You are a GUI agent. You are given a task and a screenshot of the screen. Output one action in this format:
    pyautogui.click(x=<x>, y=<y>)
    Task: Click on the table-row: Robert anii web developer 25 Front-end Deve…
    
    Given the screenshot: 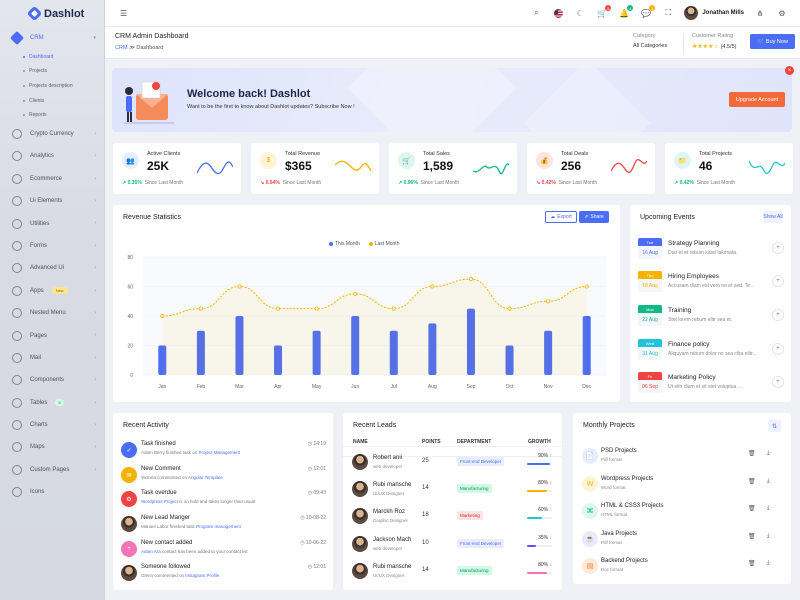 What is the action you would take?
    pyautogui.click(x=452, y=464)
    